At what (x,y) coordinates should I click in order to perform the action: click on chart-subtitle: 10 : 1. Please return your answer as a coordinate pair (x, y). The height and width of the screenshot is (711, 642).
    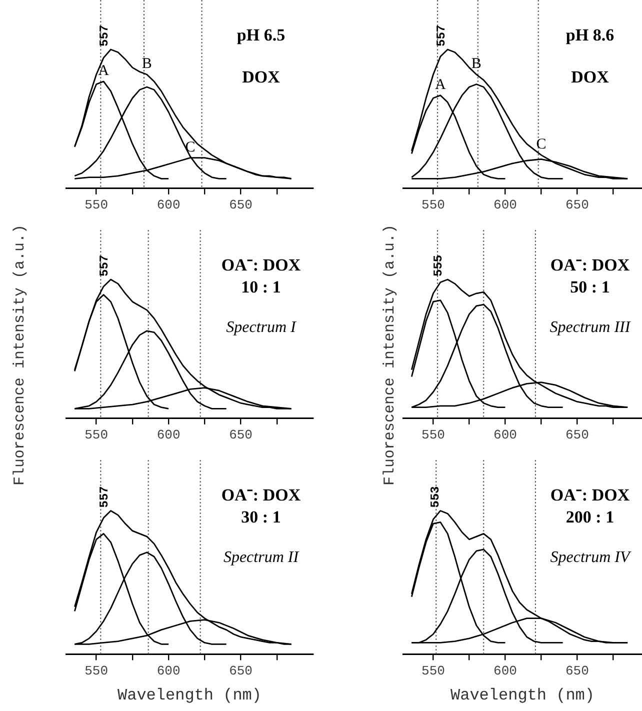
    Looking at the image, I should click on (261, 286).